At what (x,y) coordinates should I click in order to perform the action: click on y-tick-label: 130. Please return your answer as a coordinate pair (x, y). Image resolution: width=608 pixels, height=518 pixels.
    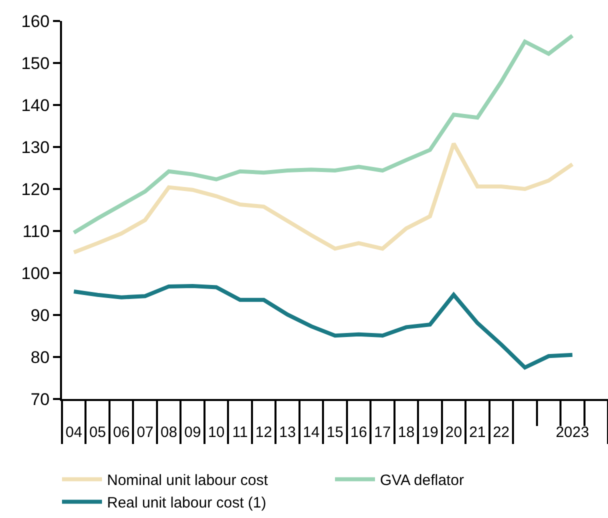
    Looking at the image, I should click on (35, 147).